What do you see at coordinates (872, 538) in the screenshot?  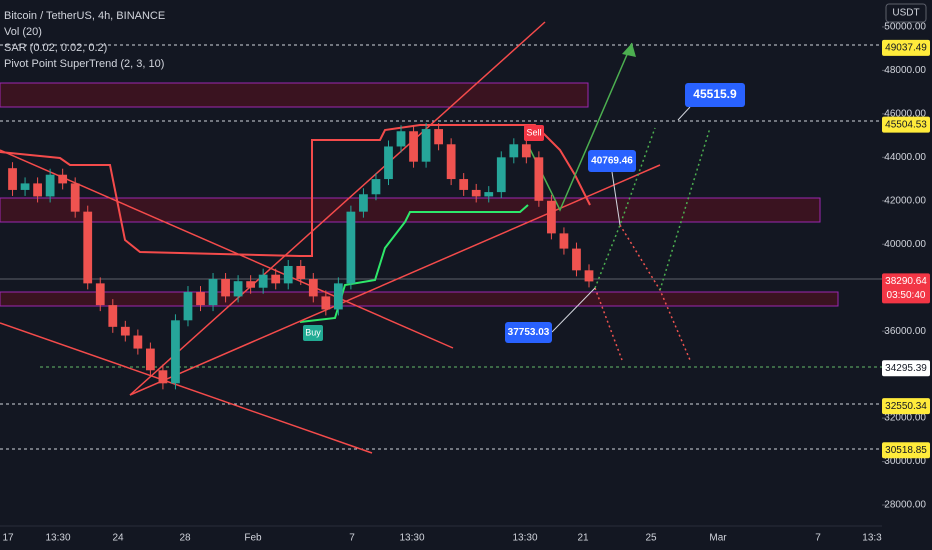 I see `x-tick-label: 13:3` at bounding box center [872, 538].